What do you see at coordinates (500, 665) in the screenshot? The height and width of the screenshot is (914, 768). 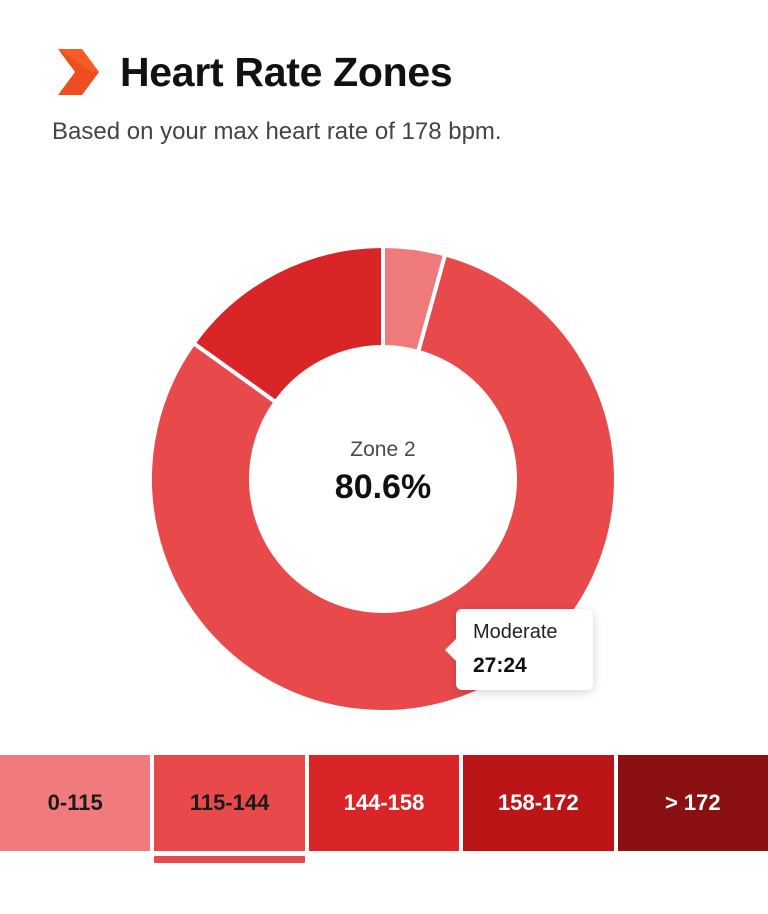 I see `tooltip-value: 27:24` at bounding box center [500, 665].